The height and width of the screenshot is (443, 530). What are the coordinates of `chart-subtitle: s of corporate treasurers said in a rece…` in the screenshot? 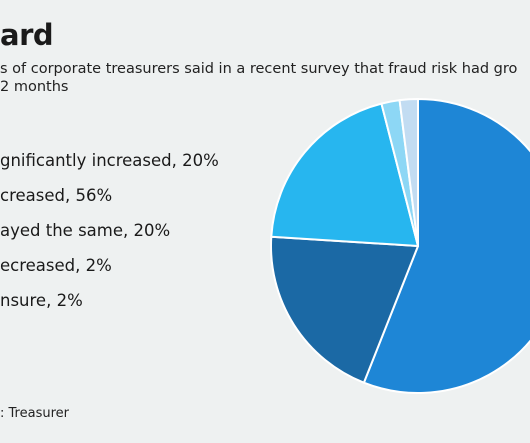 It's located at (265, 78).